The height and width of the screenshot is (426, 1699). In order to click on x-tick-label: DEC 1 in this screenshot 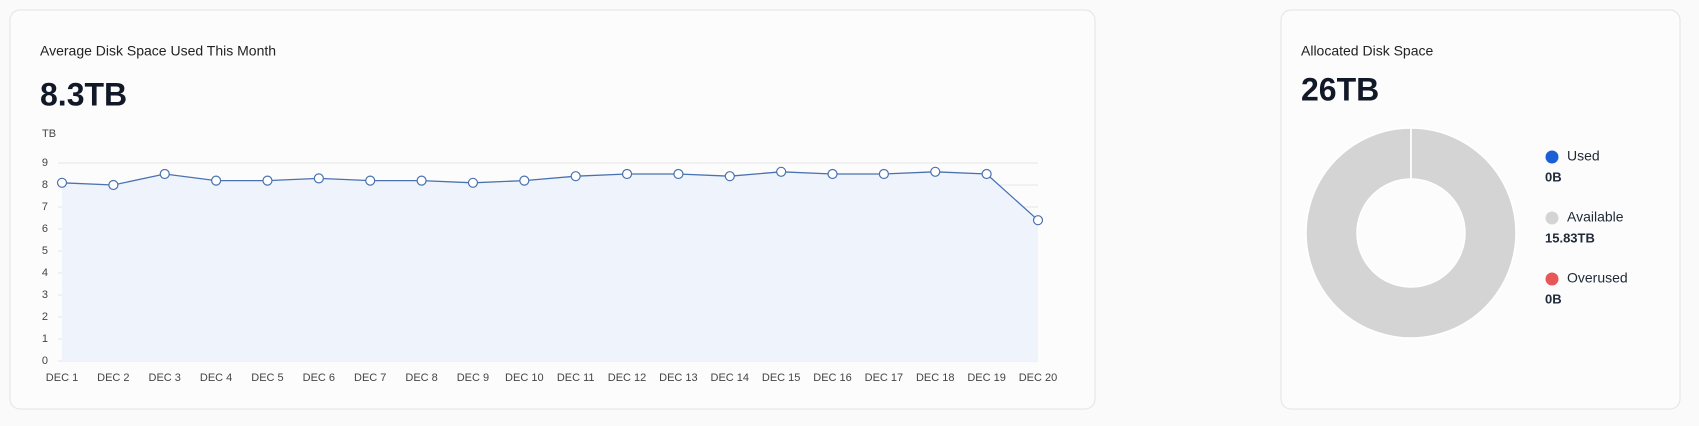, I will do `click(62, 378)`.